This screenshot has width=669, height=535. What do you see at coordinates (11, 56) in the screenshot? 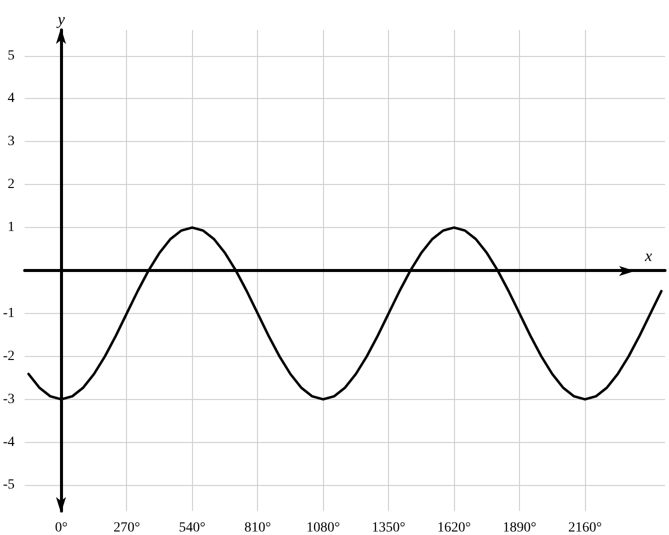
I see `y-tick-label: 5` at bounding box center [11, 56].